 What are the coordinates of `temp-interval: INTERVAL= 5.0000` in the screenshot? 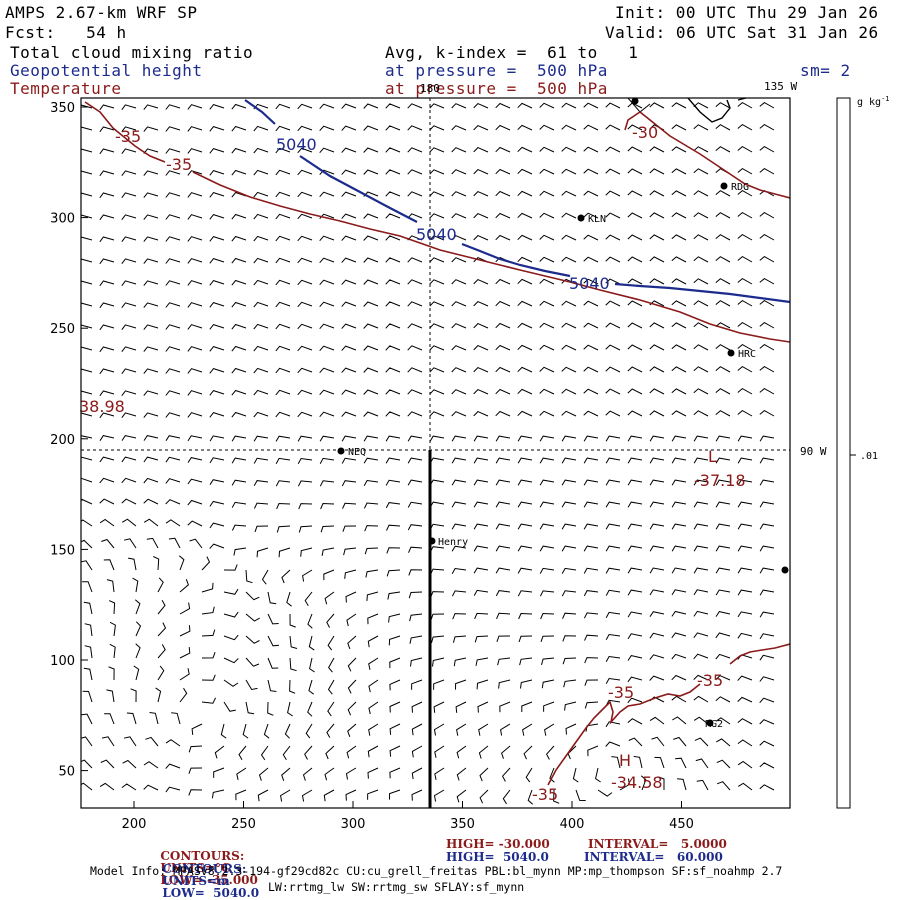 It's located at (657, 844).